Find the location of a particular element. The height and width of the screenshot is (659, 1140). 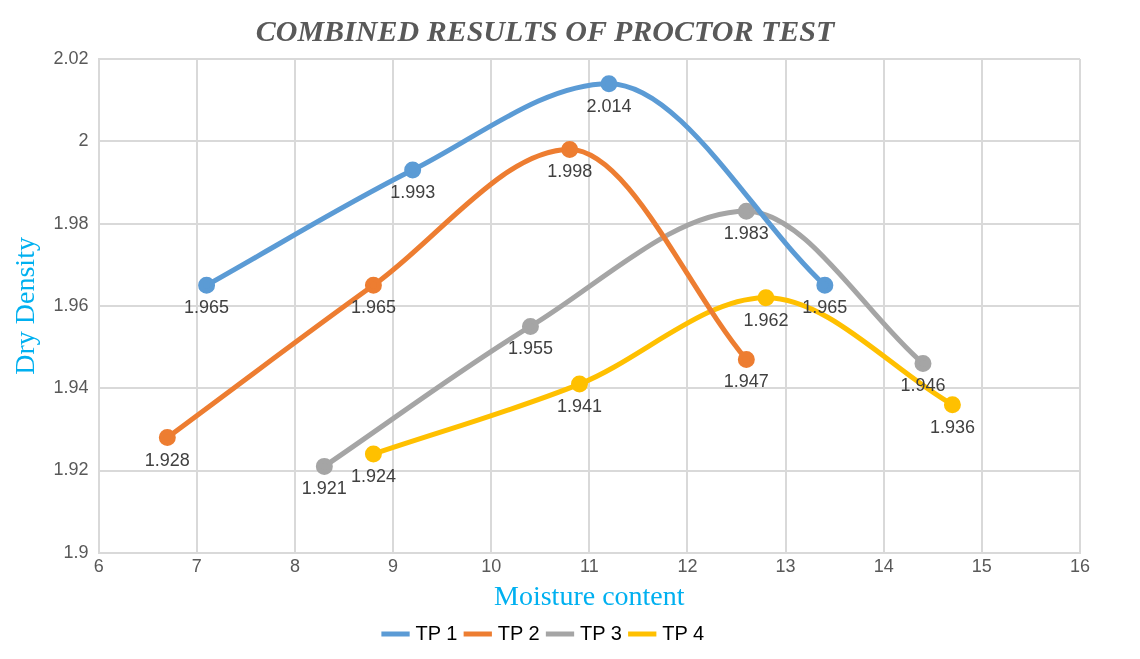

chart-title: COMBINED RESULTS OF PROCTOR TEST is located at coordinates (545, 30).